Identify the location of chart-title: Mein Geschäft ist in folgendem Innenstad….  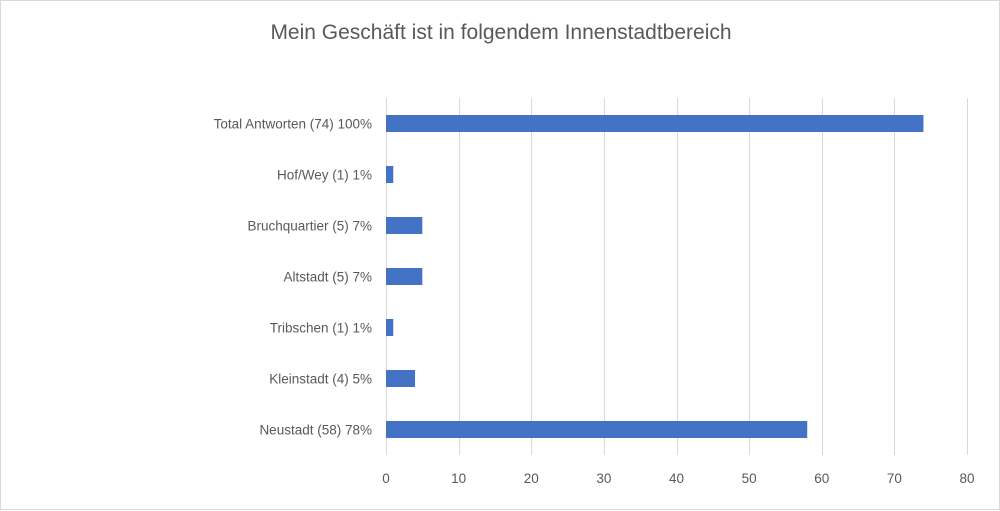
(500, 32).